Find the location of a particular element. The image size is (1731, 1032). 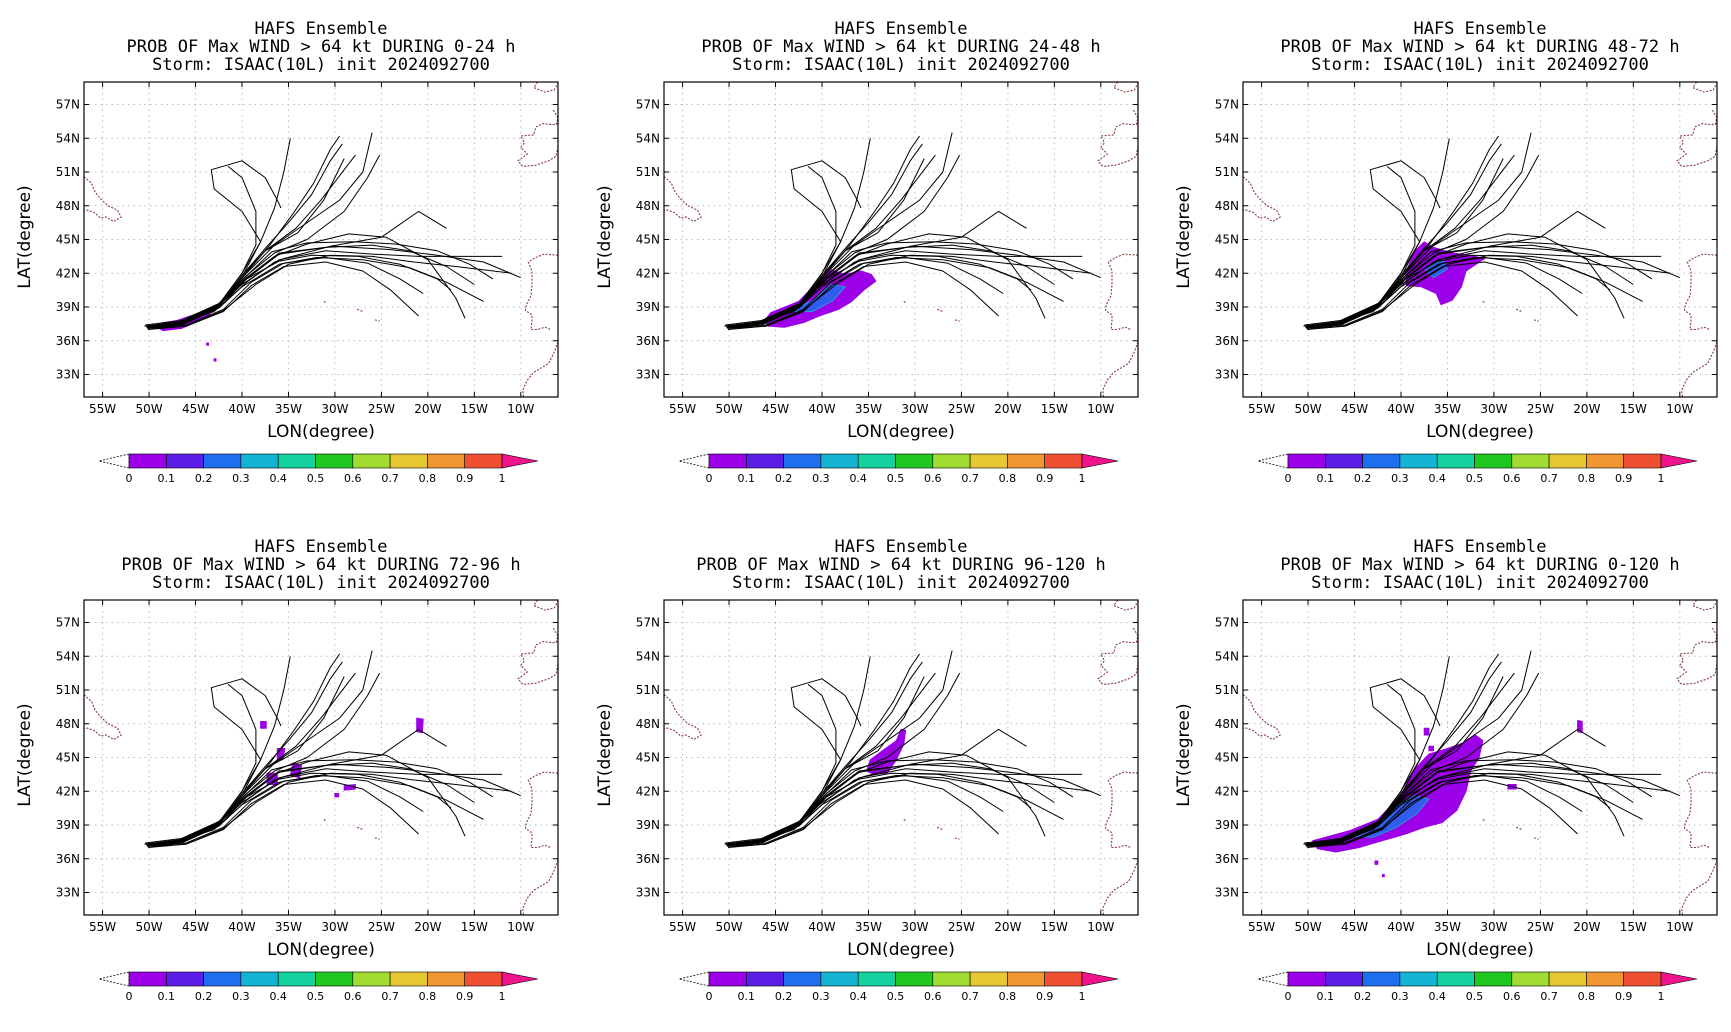

panel-title-line2: PROB OF Max WIND > 64 kt DURING 48-72 h is located at coordinates (1479, 47).